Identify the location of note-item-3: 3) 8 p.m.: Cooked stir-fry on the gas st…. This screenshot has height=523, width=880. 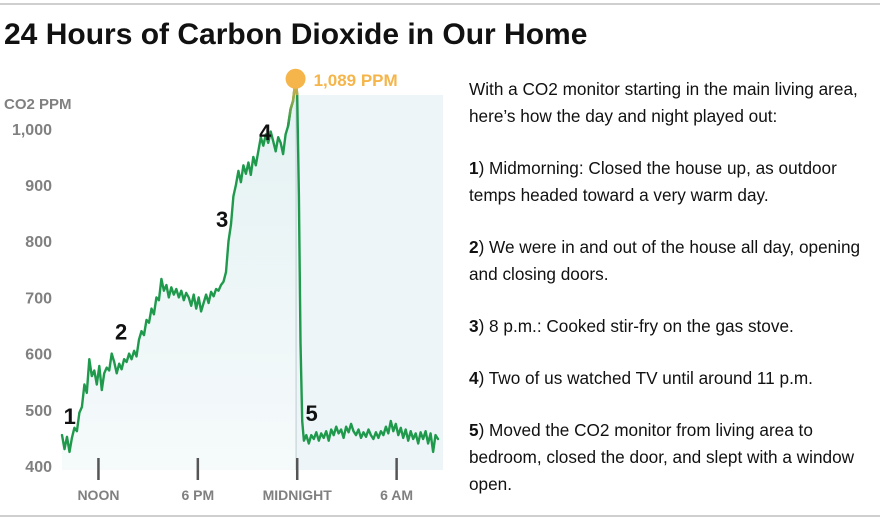
(673, 326).